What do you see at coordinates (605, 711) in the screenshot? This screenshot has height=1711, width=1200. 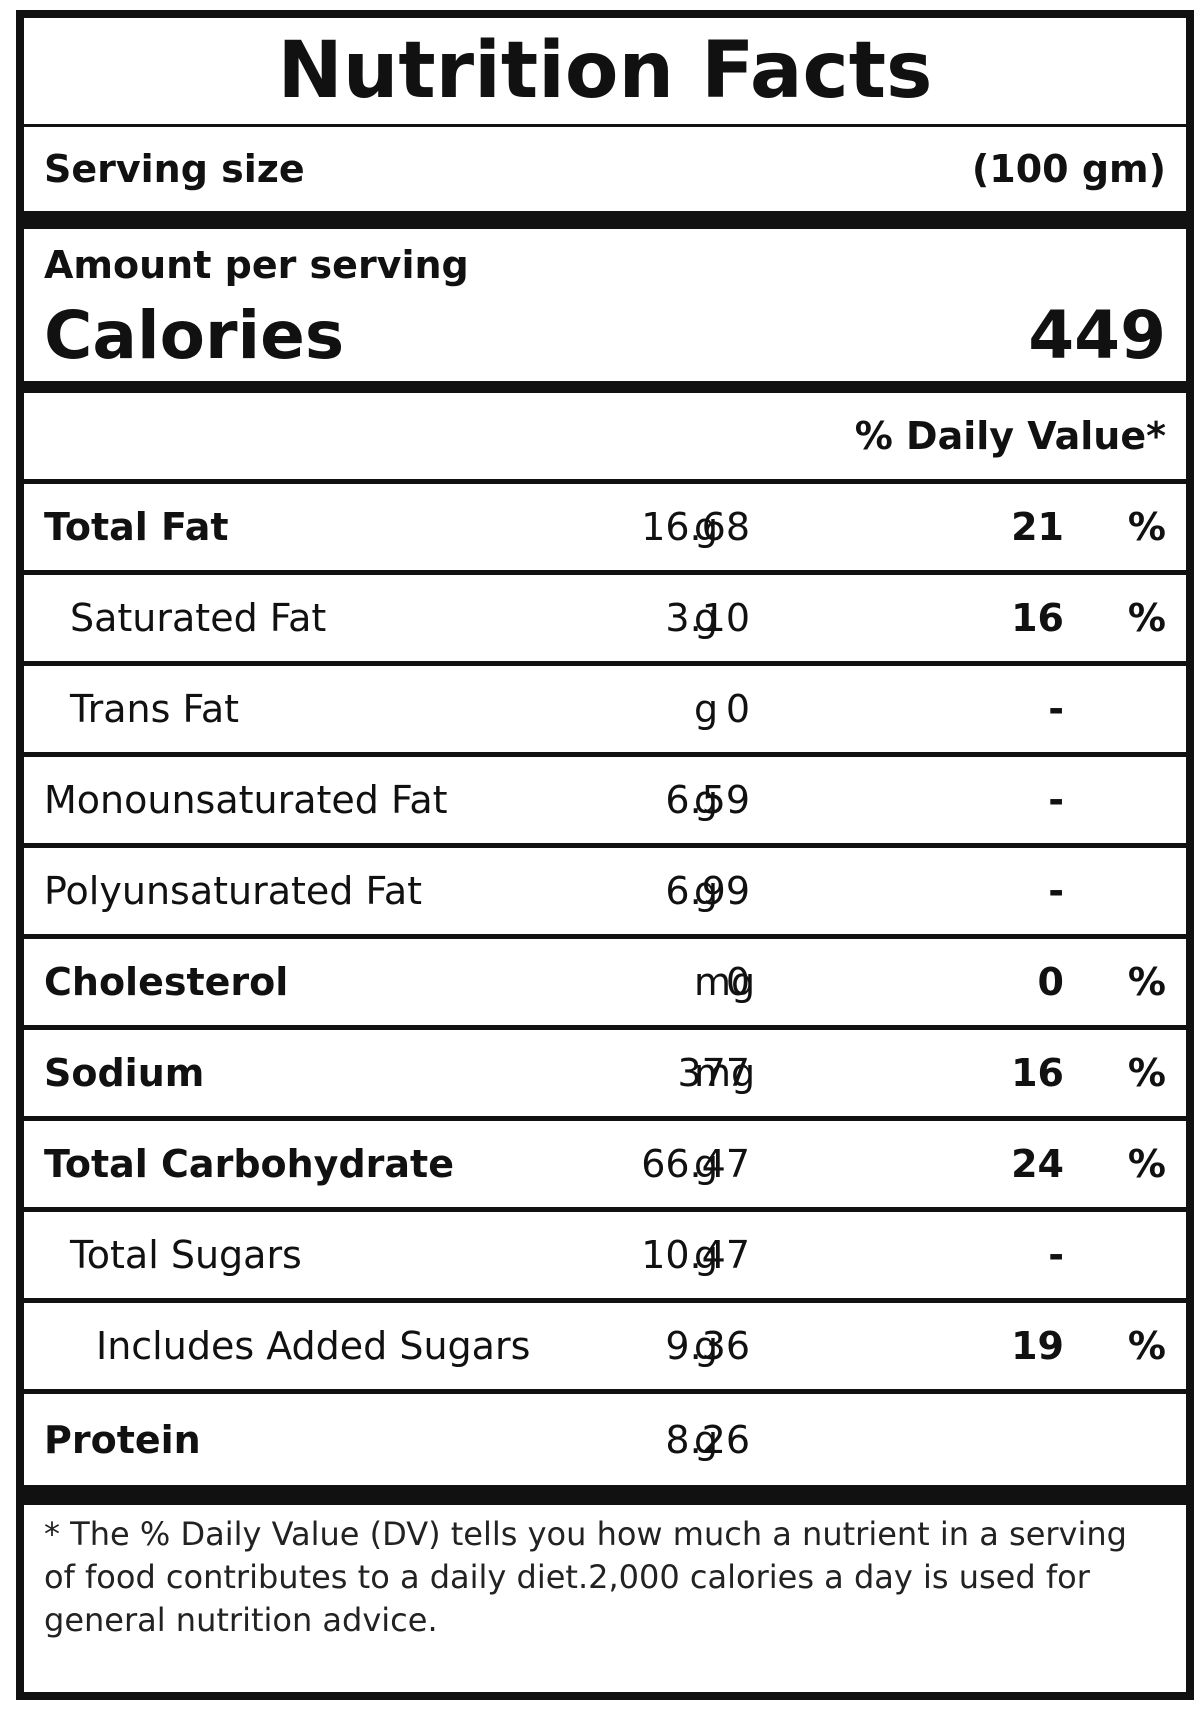 I see `nutrient-row-trans-fat: Trans Fat 0 g -` at bounding box center [605, 711].